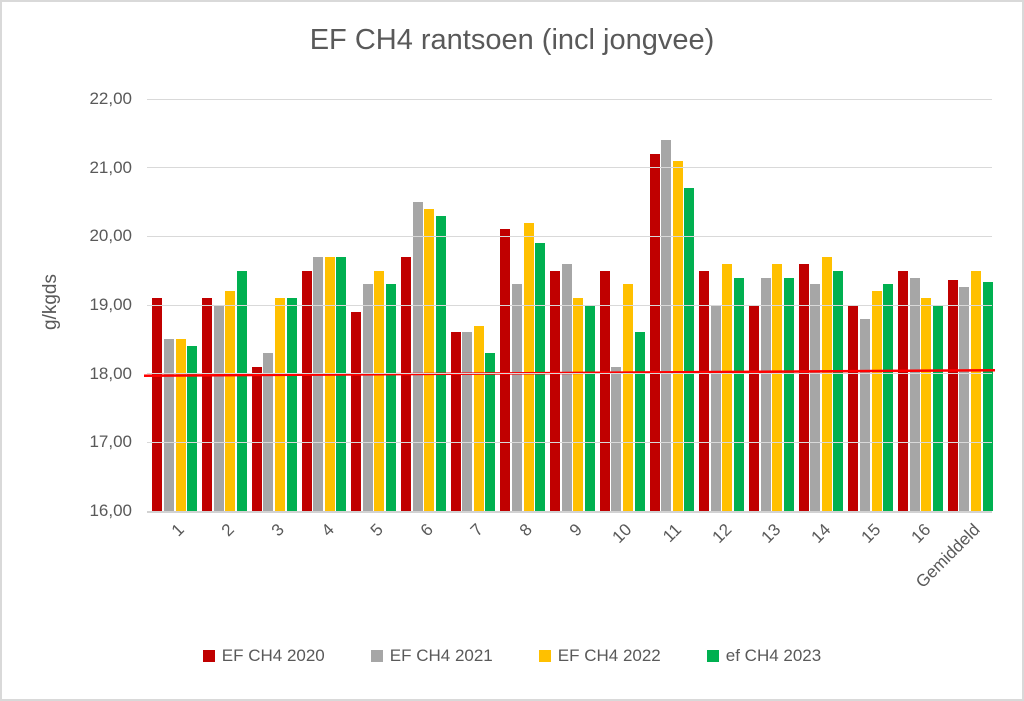 The image size is (1024, 701). What do you see at coordinates (672, 533) in the screenshot?
I see `x-tick-label: 11` at bounding box center [672, 533].